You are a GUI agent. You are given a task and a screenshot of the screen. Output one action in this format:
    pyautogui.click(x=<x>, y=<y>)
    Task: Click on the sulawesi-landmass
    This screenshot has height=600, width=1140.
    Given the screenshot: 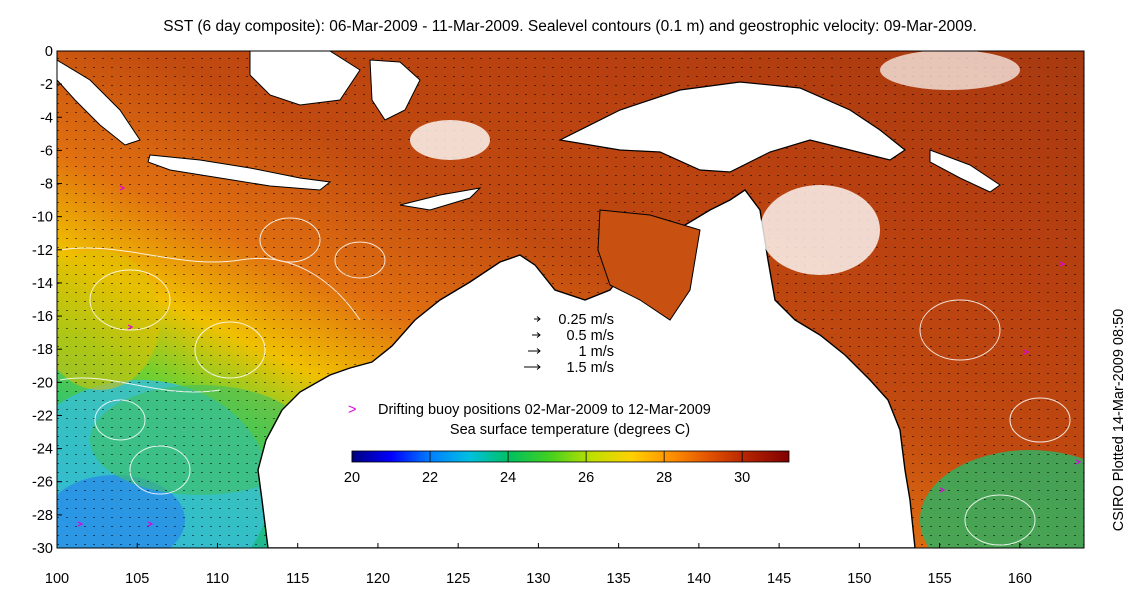 What is the action you would take?
    pyautogui.click(x=395, y=90)
    